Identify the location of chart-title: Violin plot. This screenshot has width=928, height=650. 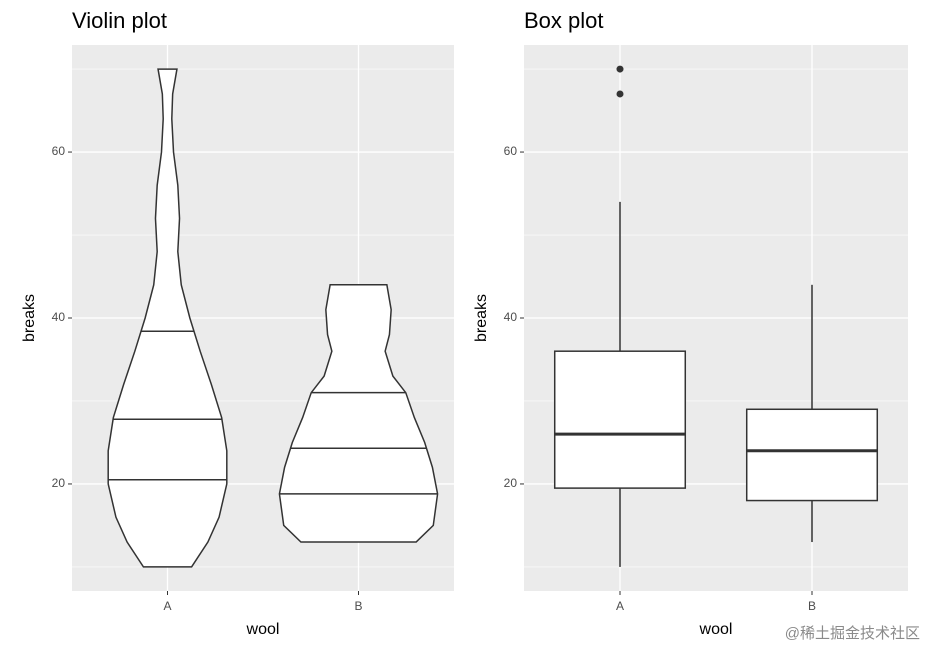
(119, 20).